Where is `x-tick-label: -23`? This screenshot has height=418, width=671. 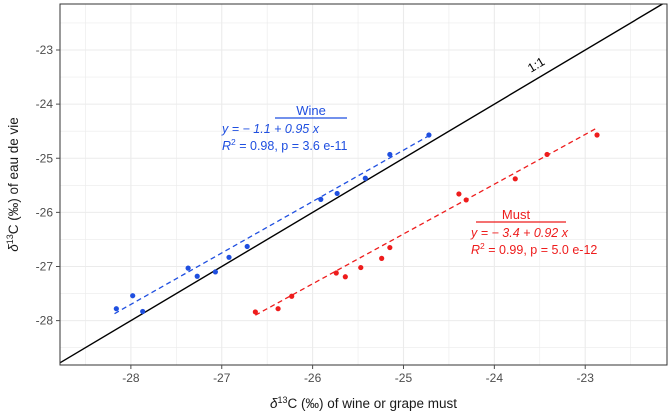 x-tick-label: -23 is located at coordinates (586, 378).